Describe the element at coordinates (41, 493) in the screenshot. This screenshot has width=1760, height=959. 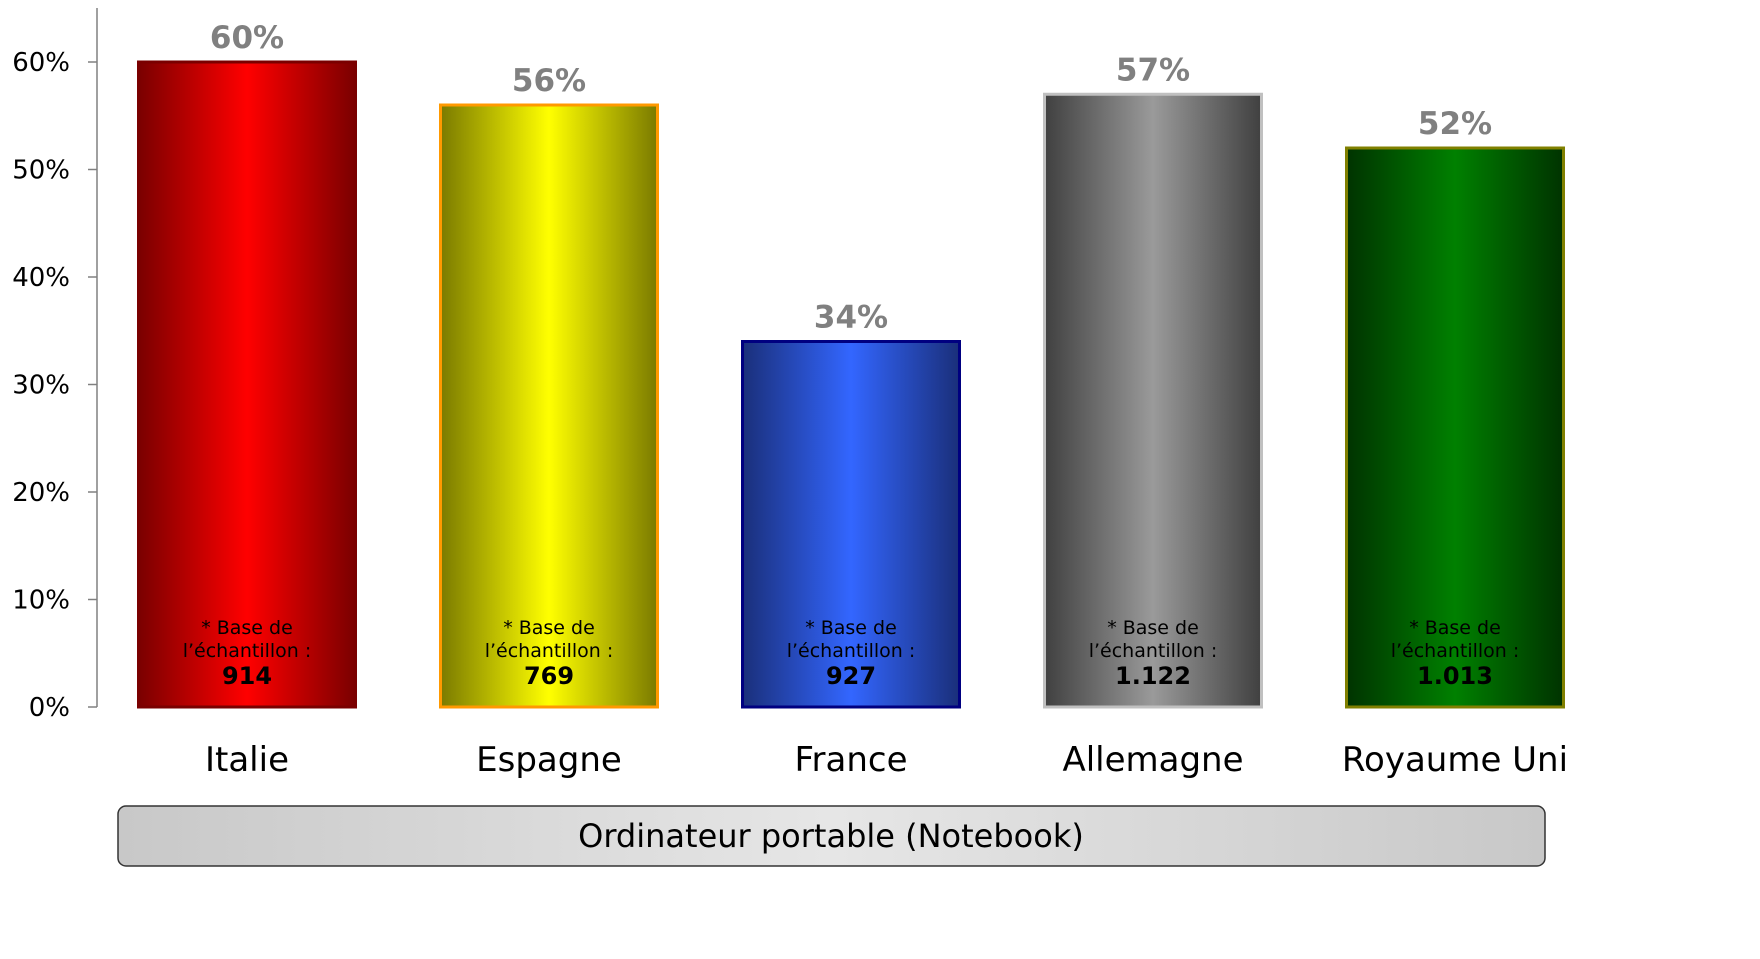
I see `y-tick-label: 20%` at that location.